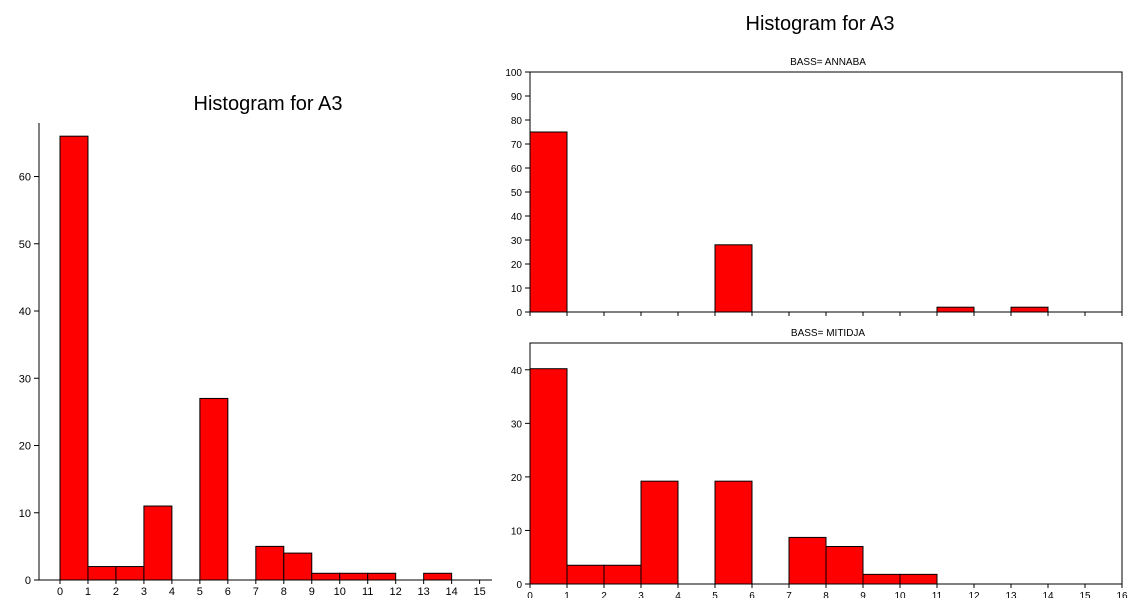 The image size is (1128, 598). Describe the element at coordinates (25, 245) in the screenshot. I see `left-y-tick-label: 50` at that location.